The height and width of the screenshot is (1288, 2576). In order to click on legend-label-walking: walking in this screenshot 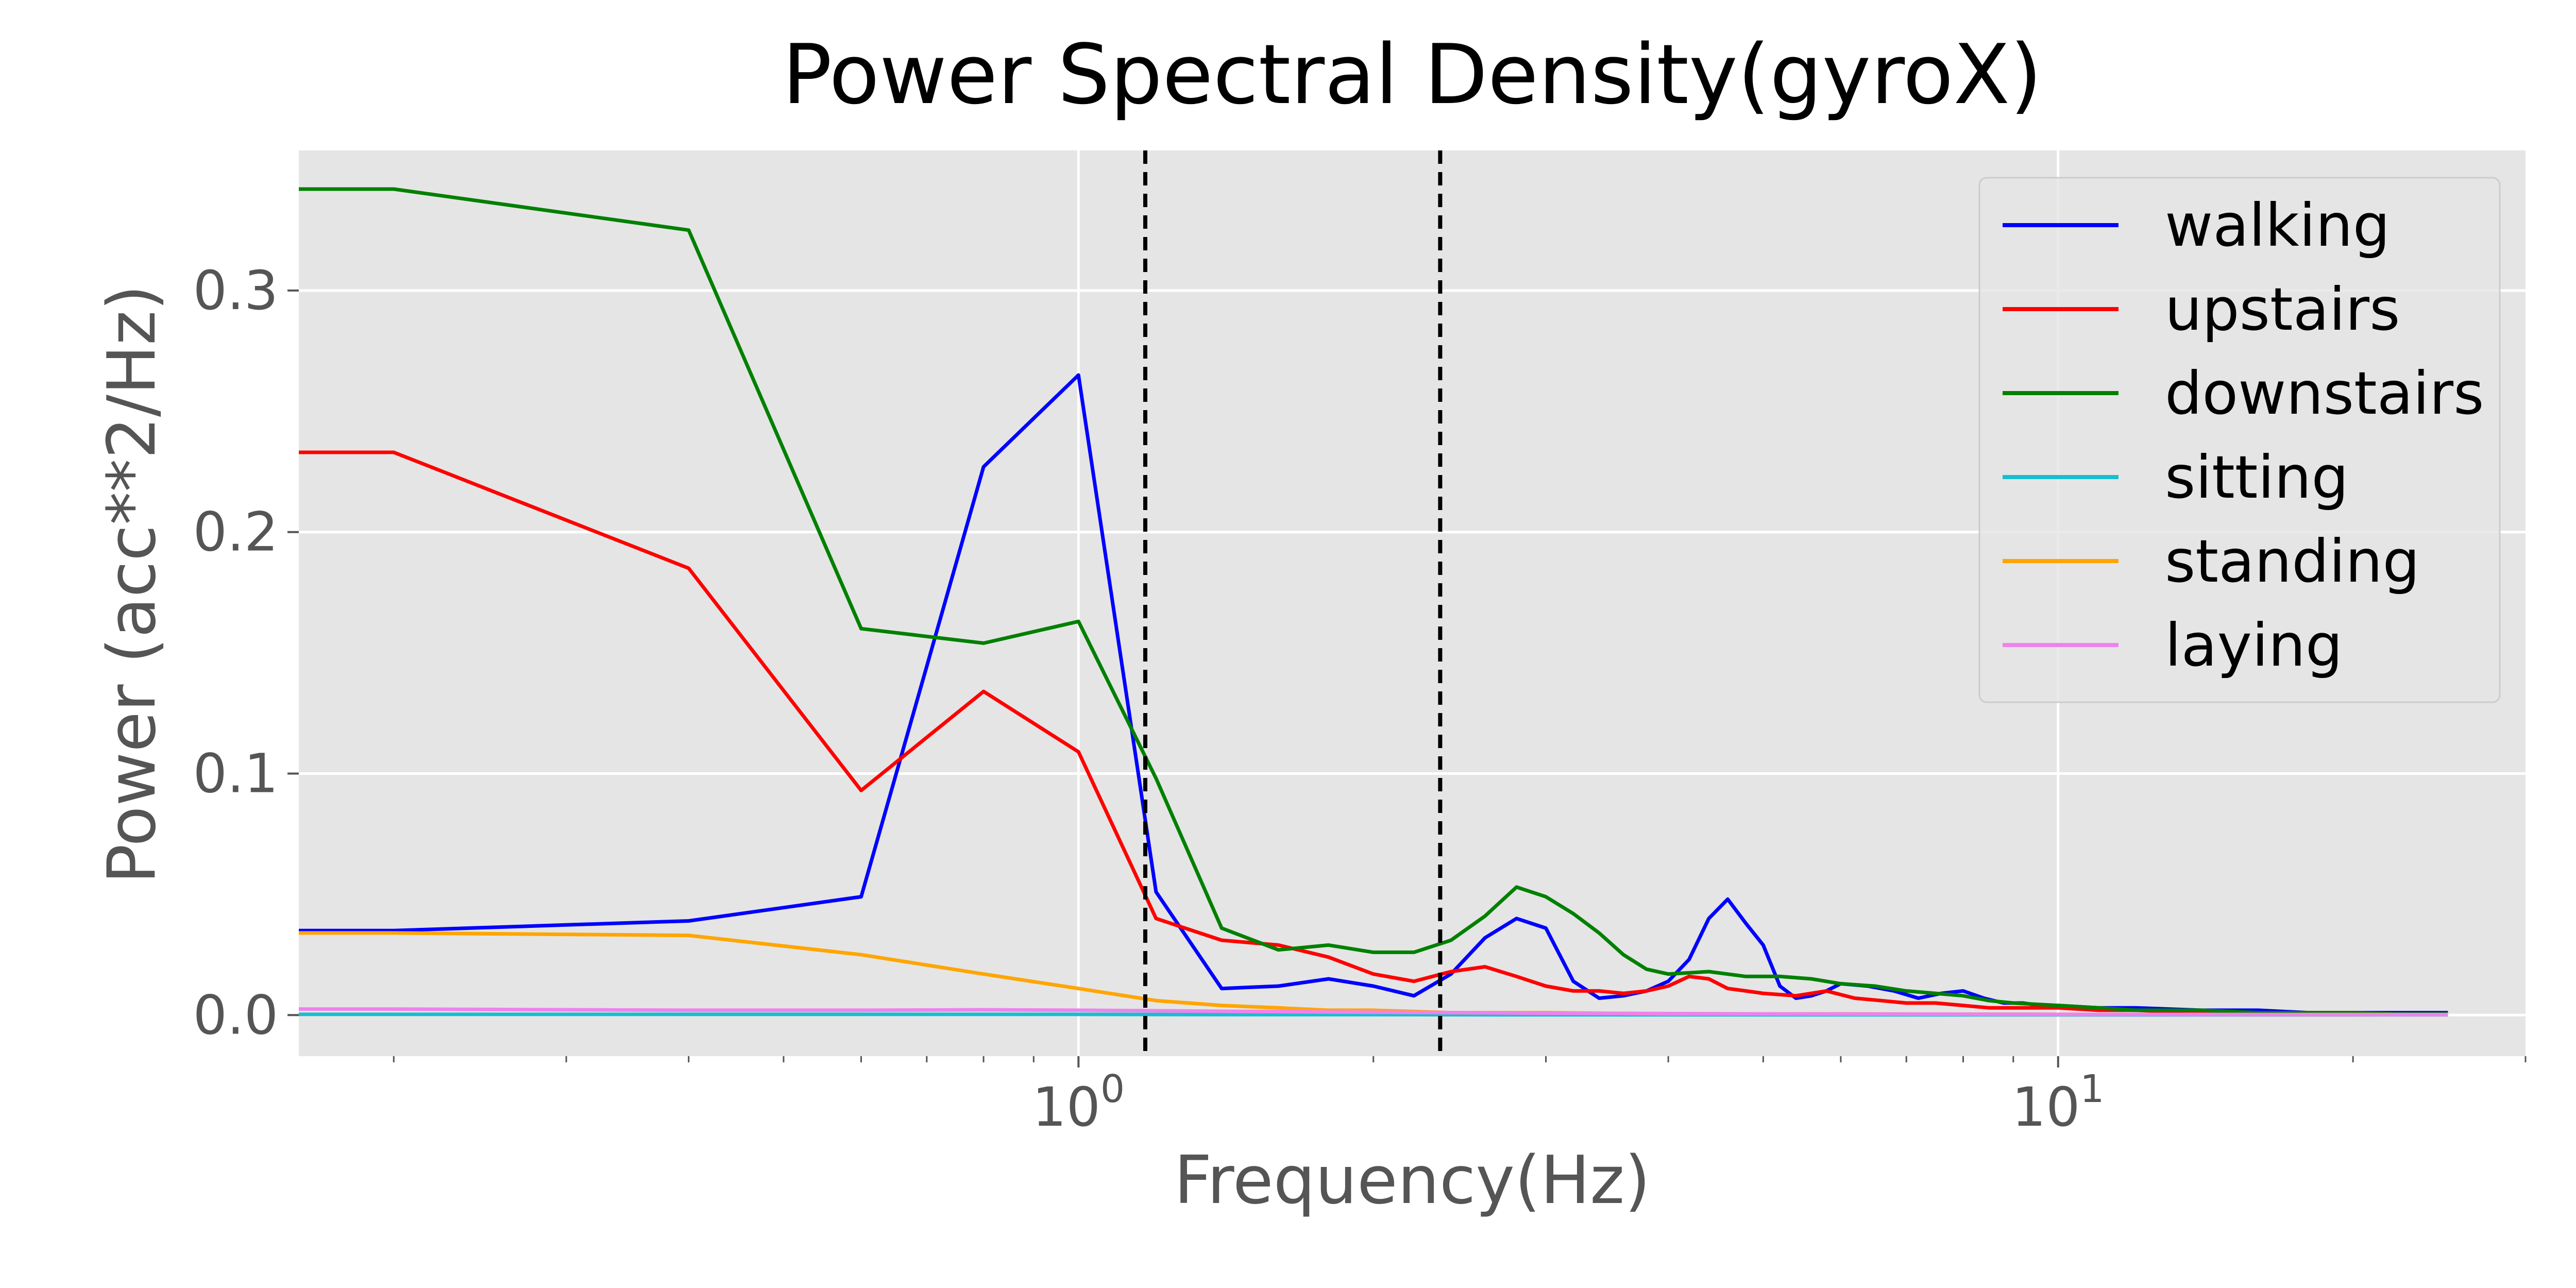, I will do `click(2277, 225)`.